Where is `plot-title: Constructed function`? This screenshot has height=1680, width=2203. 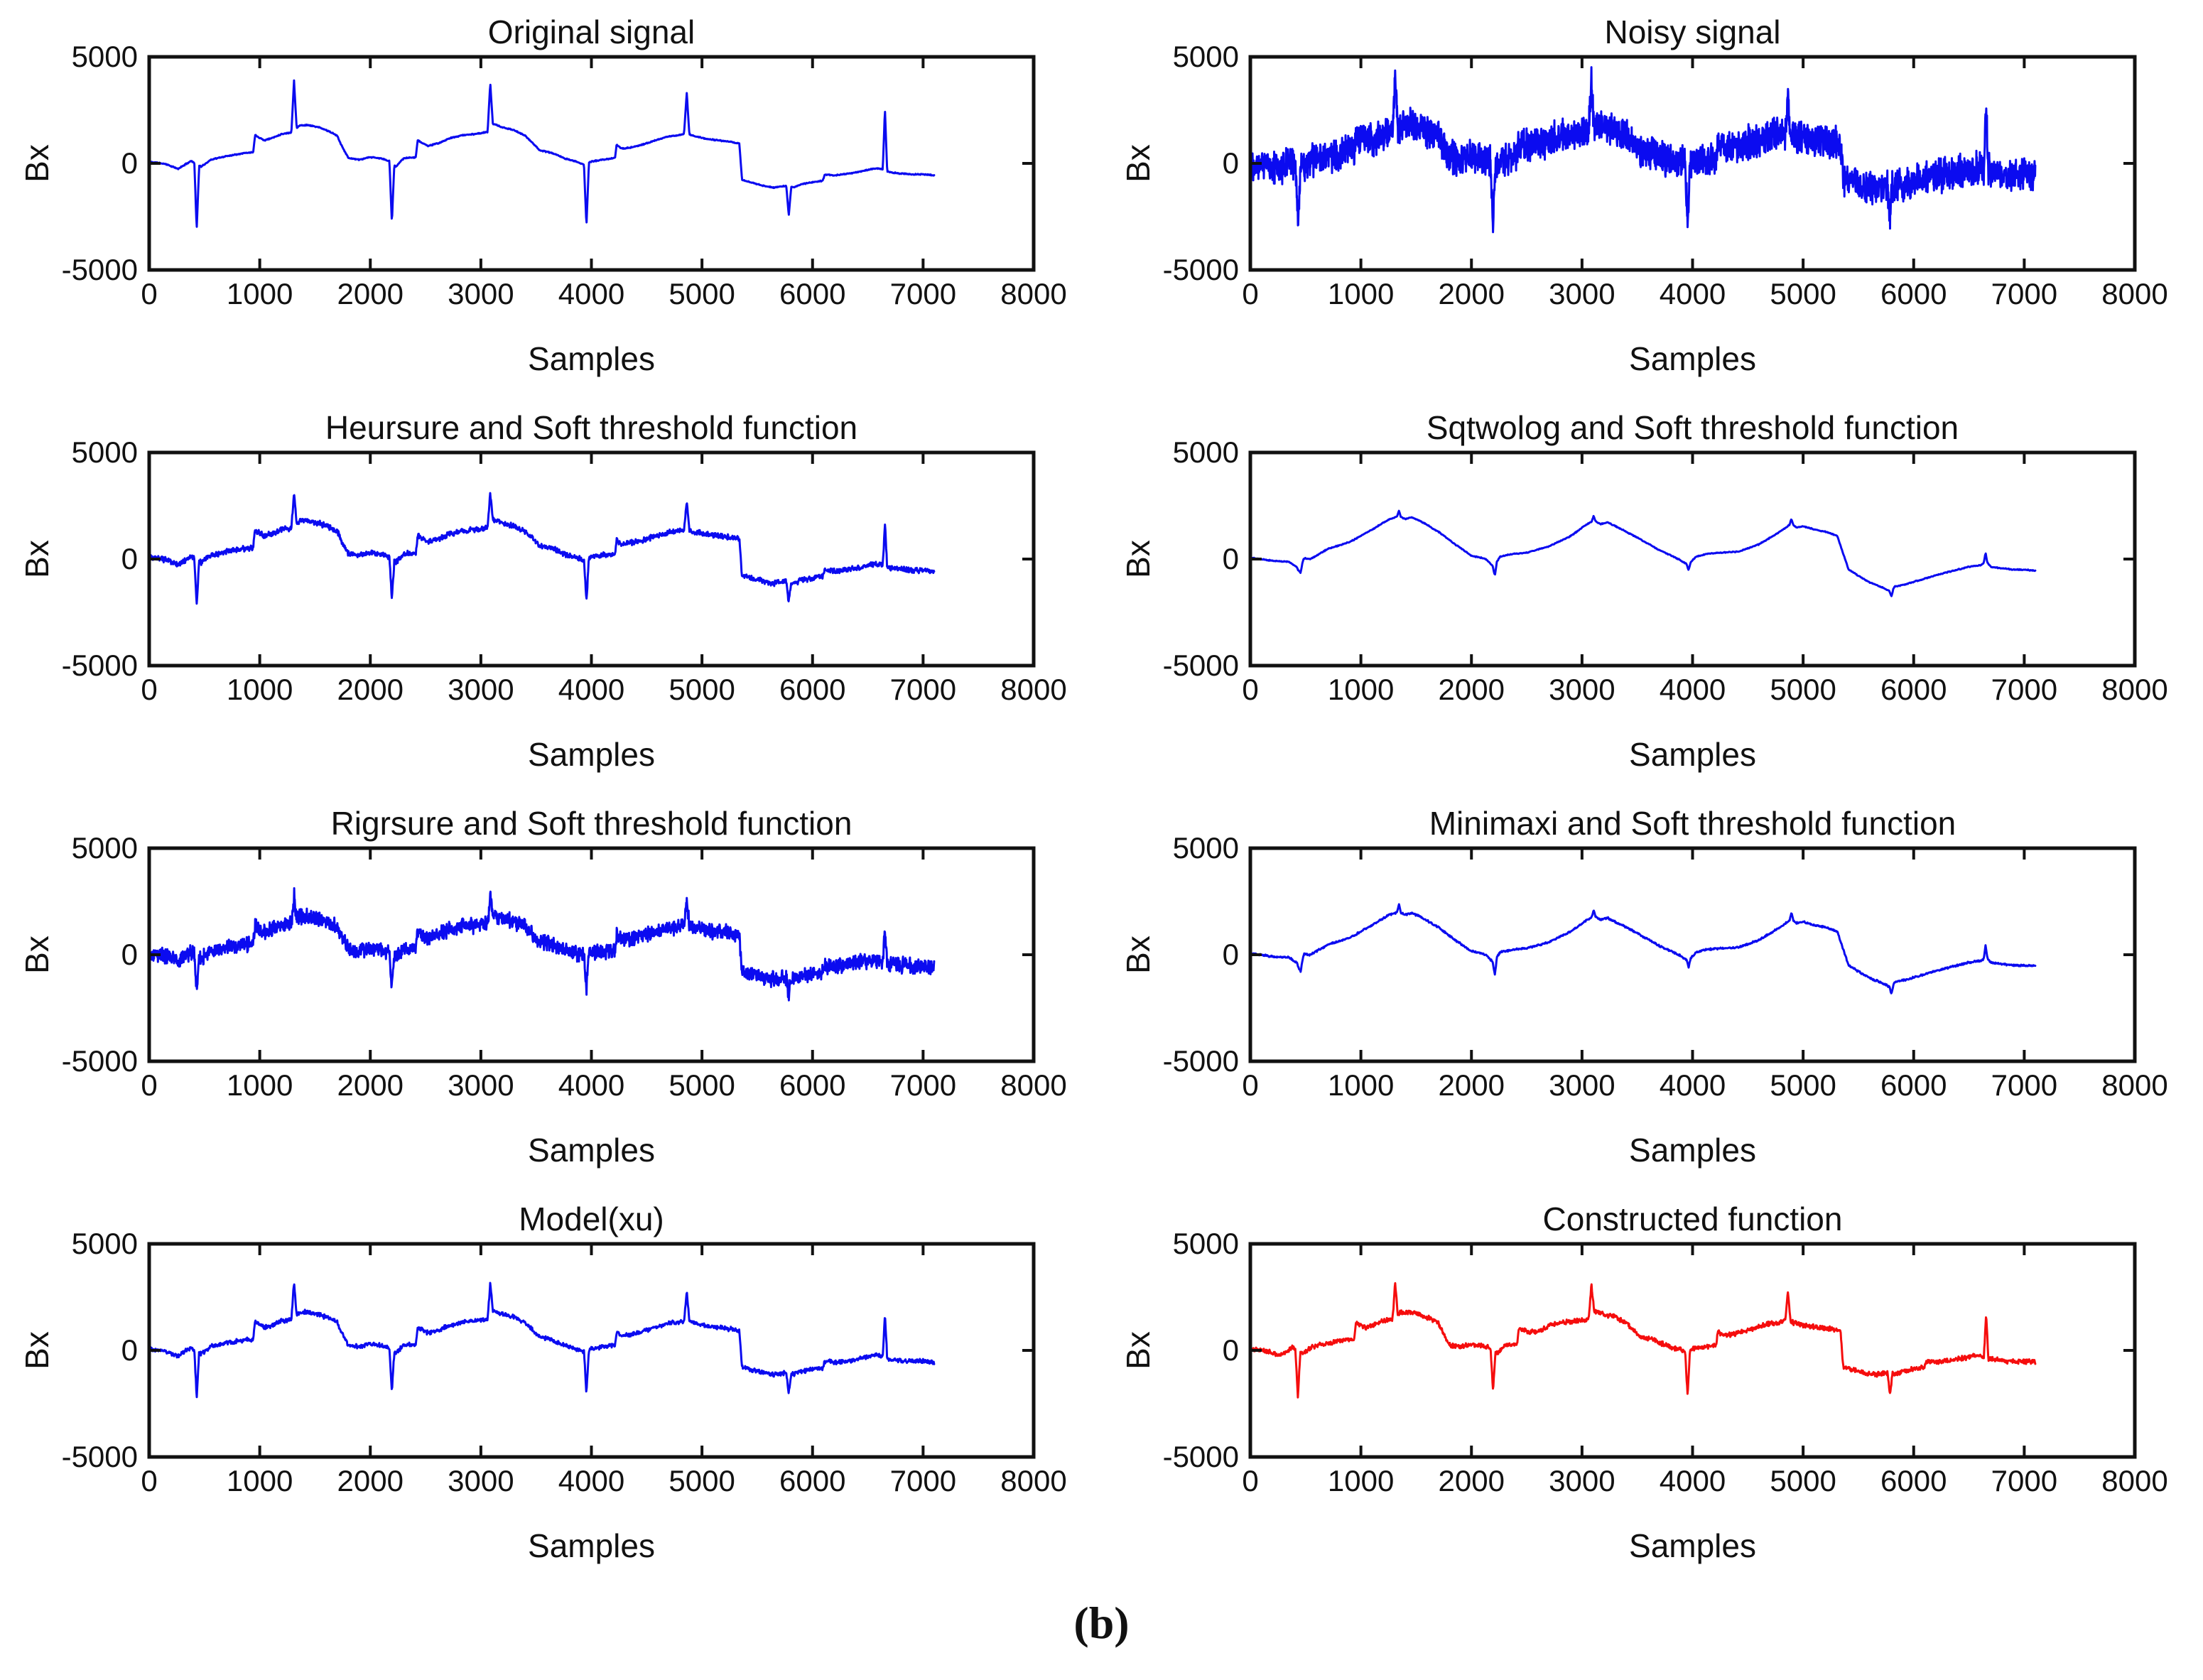 plot-title: Constructed function is located at coordinates (1693, 1219).